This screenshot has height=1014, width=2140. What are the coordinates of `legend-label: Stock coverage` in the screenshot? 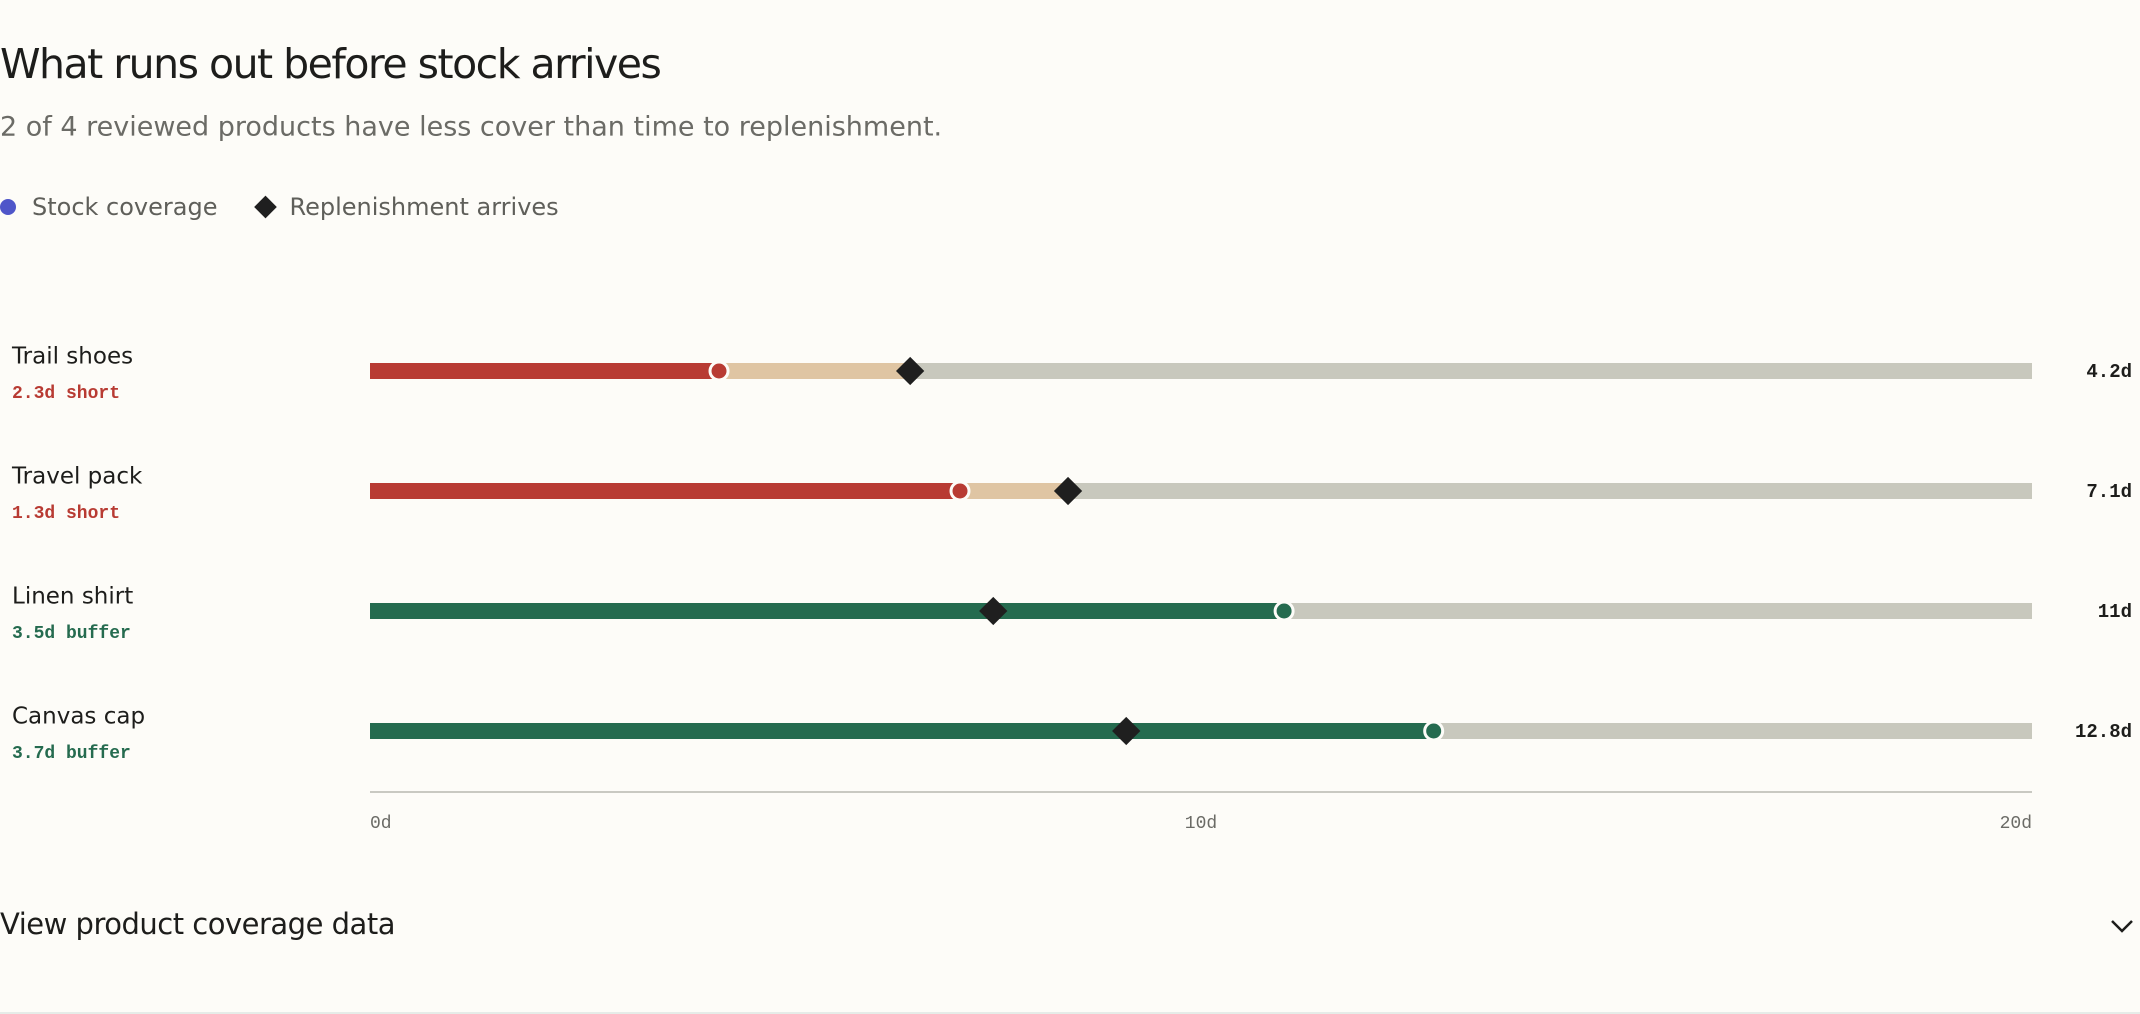 It's located at (124, 207).